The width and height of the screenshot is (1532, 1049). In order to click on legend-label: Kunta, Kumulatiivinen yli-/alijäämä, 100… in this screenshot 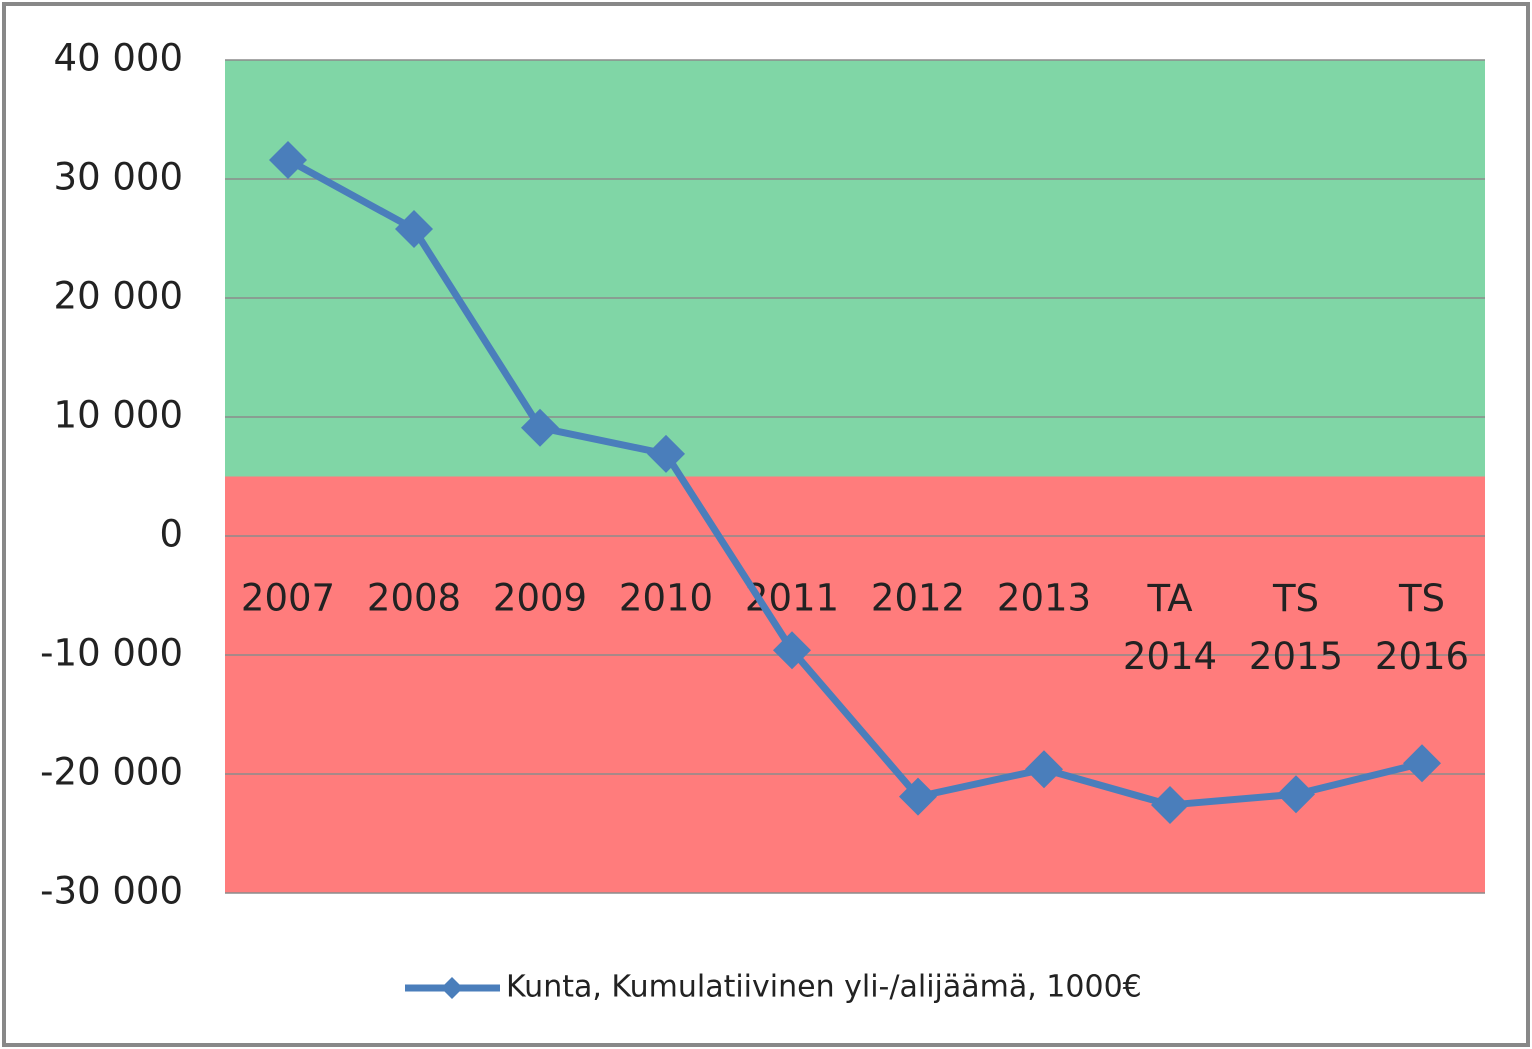, I will do `click(824, 987)`.